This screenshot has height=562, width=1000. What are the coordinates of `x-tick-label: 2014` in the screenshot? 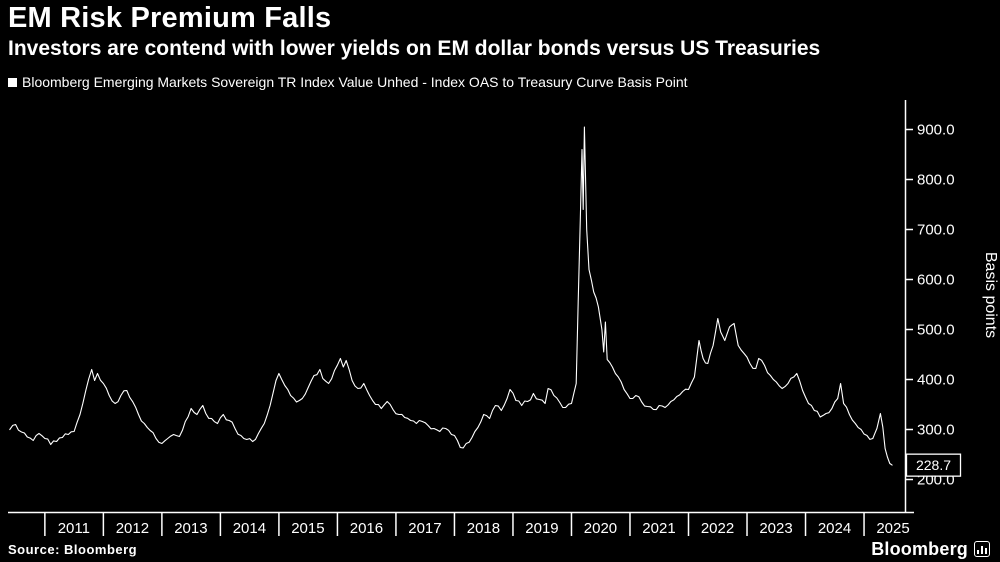 It's located at (249, 528).